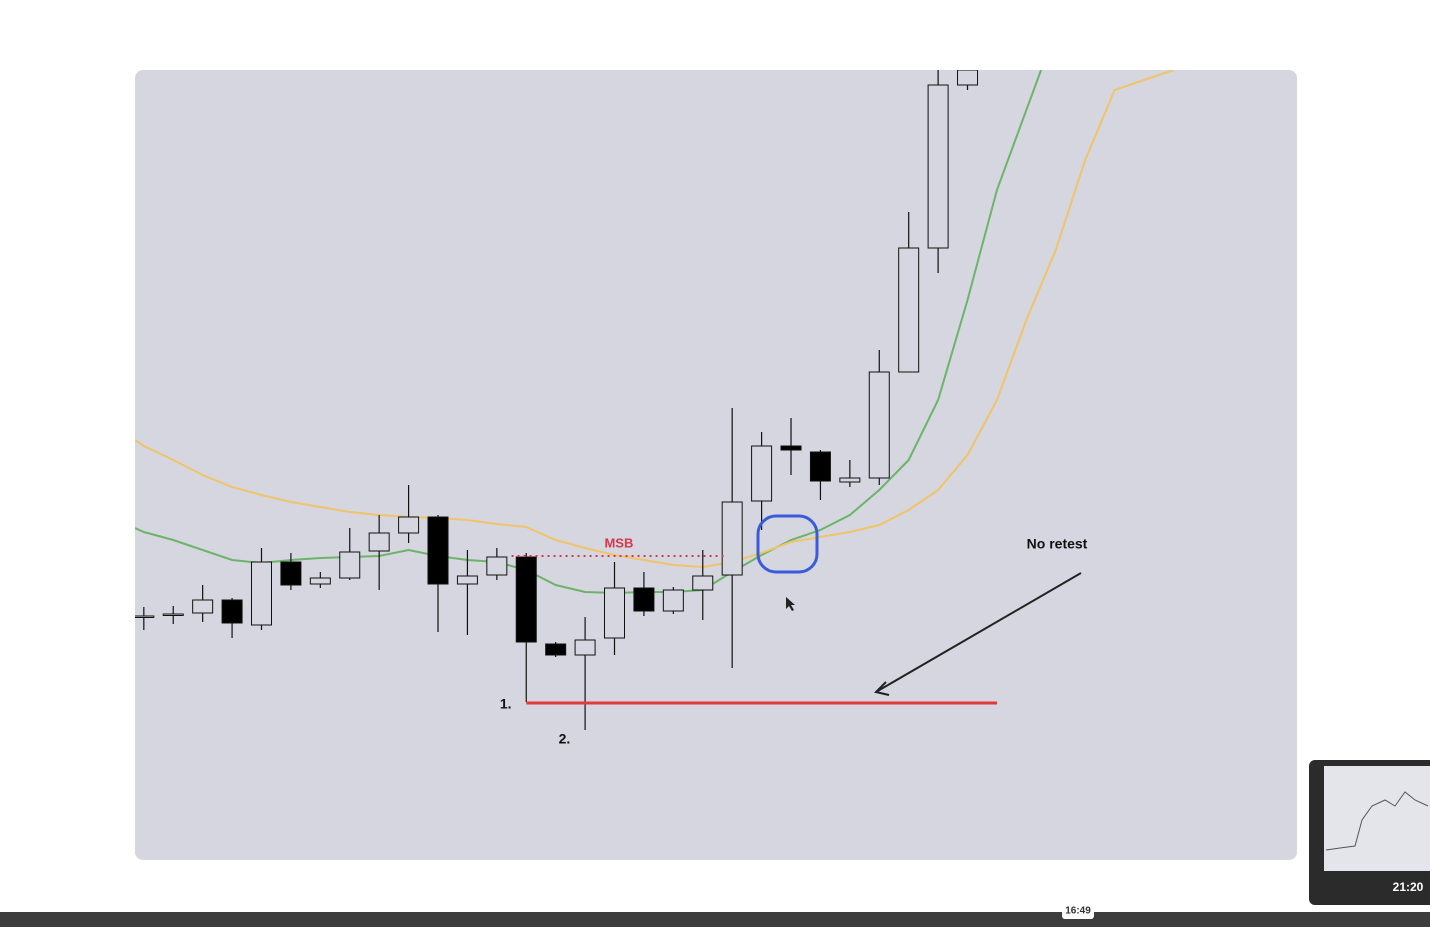 This screenshot has width=1430, height=927. Describe the element at coordinates (715, 919) in the screenshot. I see `progress-bar` at that location.